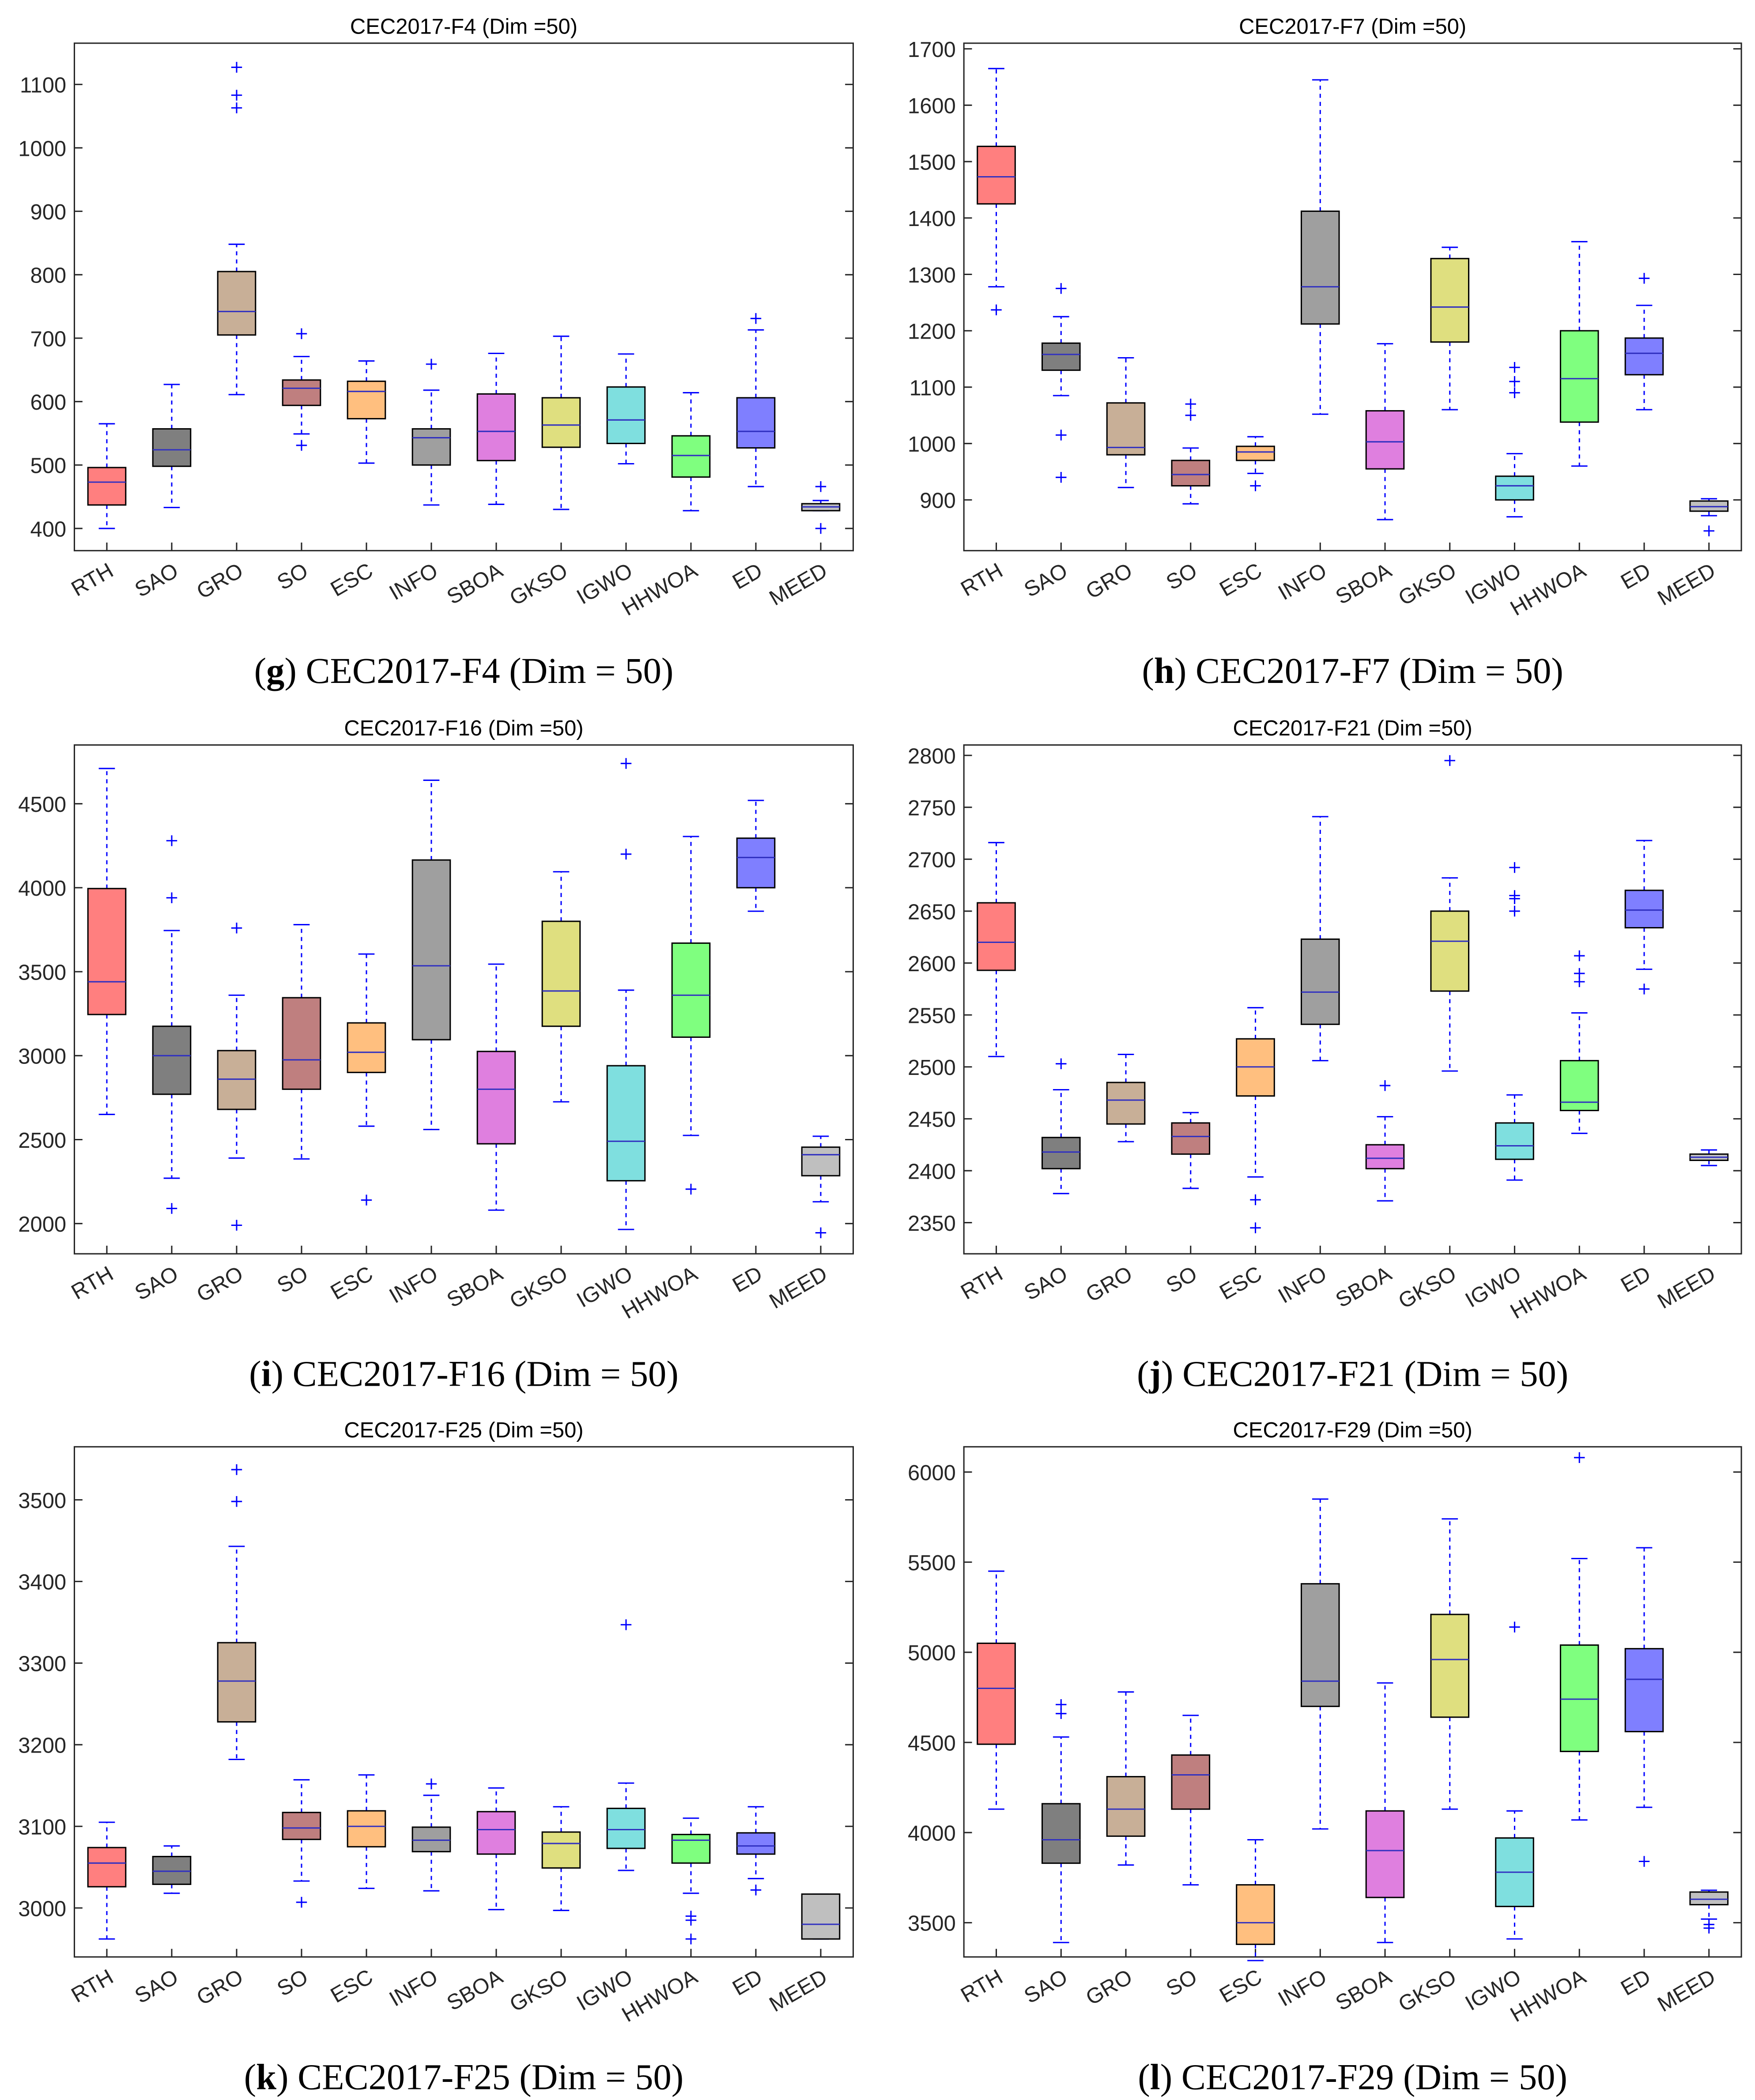 Image resolution: width=1755 pixels, height=2100 pixels. What do you see at coordinates (1154, 1374) in the screenshot?
I see `caption-label: j` at bounding box center [1154, 1374].